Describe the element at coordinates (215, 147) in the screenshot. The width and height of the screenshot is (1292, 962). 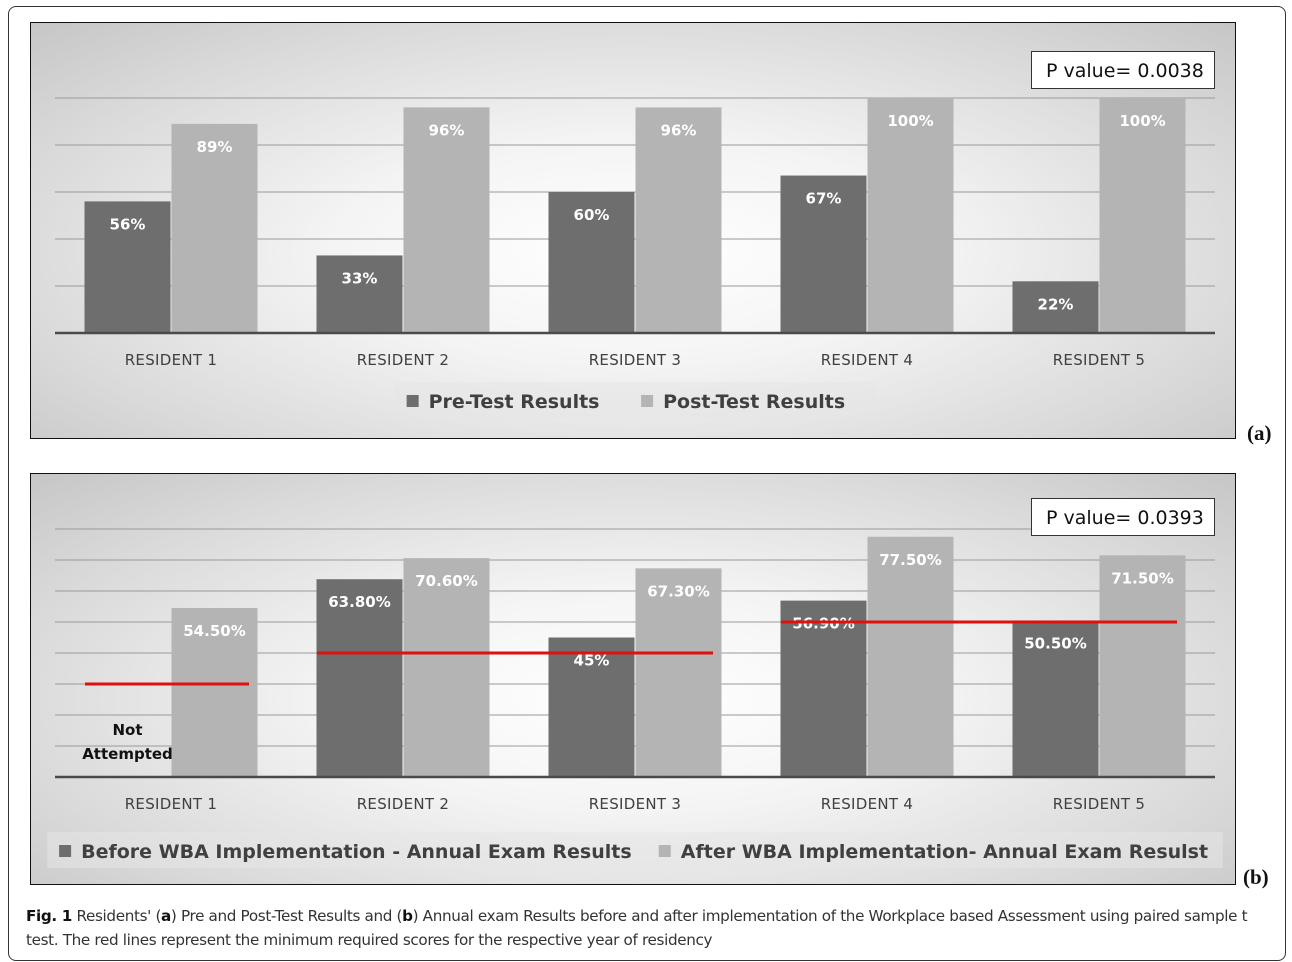
I see `bar-data-label: 89%` at that location.